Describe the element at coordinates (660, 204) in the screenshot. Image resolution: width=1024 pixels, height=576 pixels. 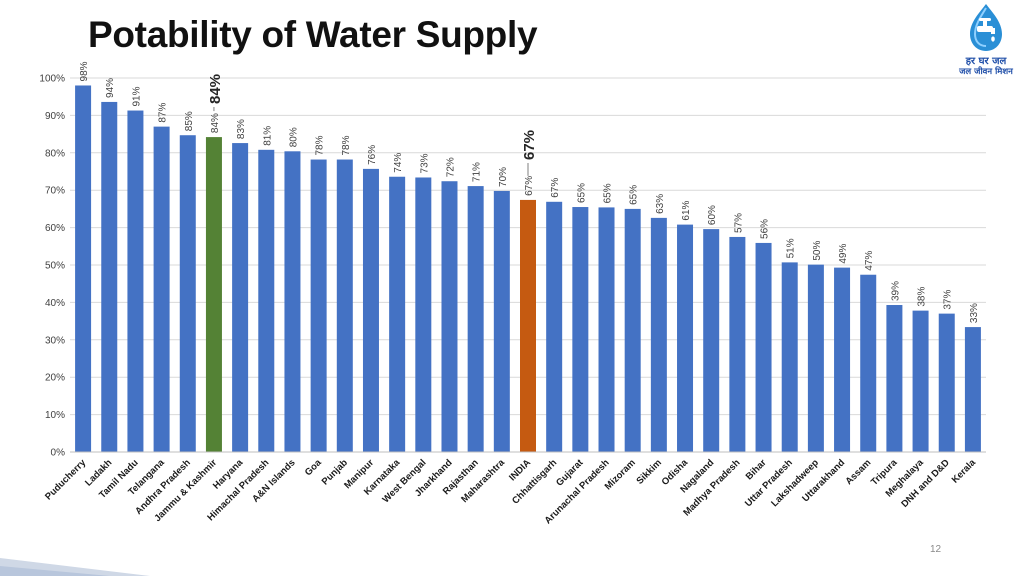
I see `data-label: 63%` at that location.